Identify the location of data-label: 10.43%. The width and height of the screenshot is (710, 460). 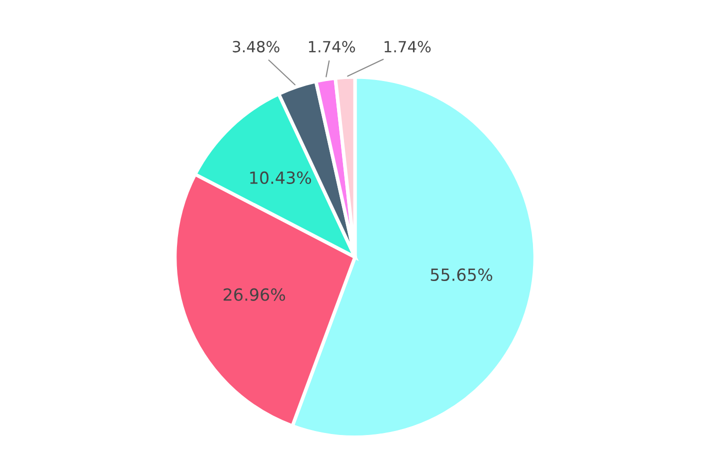
(281, 177).